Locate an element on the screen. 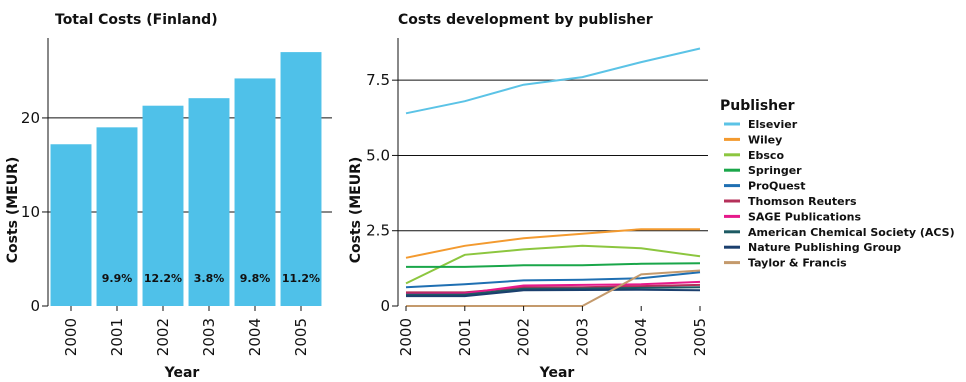  series-line-thomson-reuters is located at coordinates (553, 288).